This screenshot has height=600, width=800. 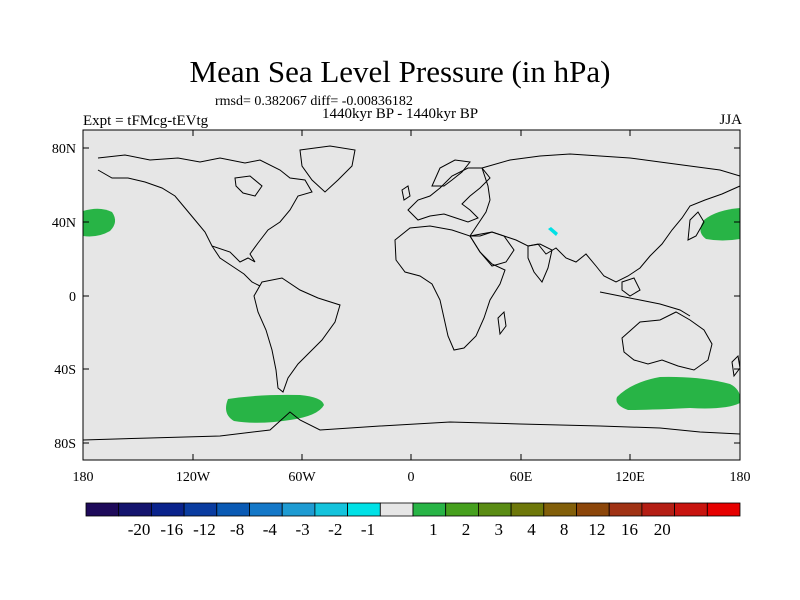 What do you see at coordinates (248, 186) in the screenshot?
I see `coast-hudson-bay` at bounding box center [248, 186].